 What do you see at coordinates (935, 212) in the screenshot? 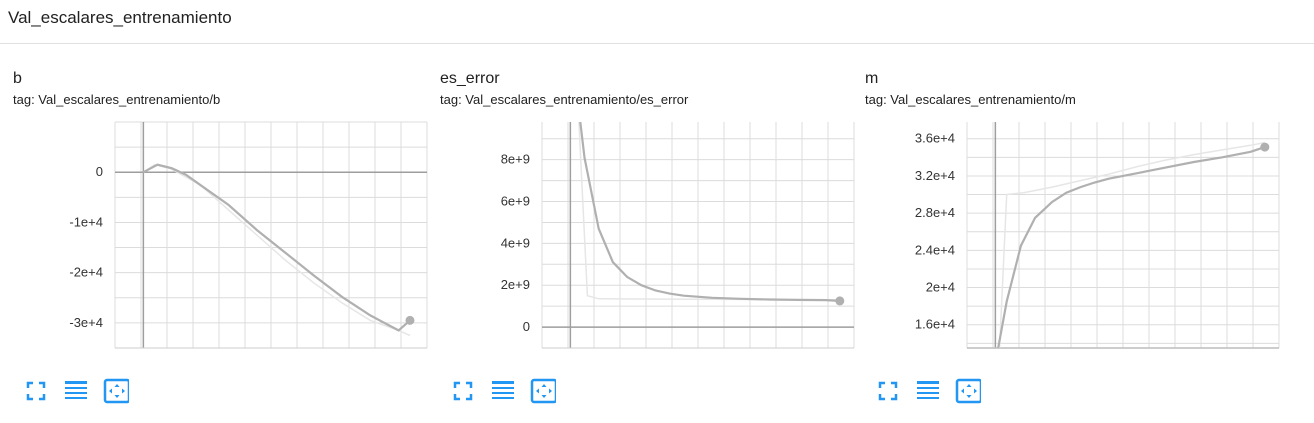
I see `y-tick-label: 2.8e+4` at bounding box center [935, 212].